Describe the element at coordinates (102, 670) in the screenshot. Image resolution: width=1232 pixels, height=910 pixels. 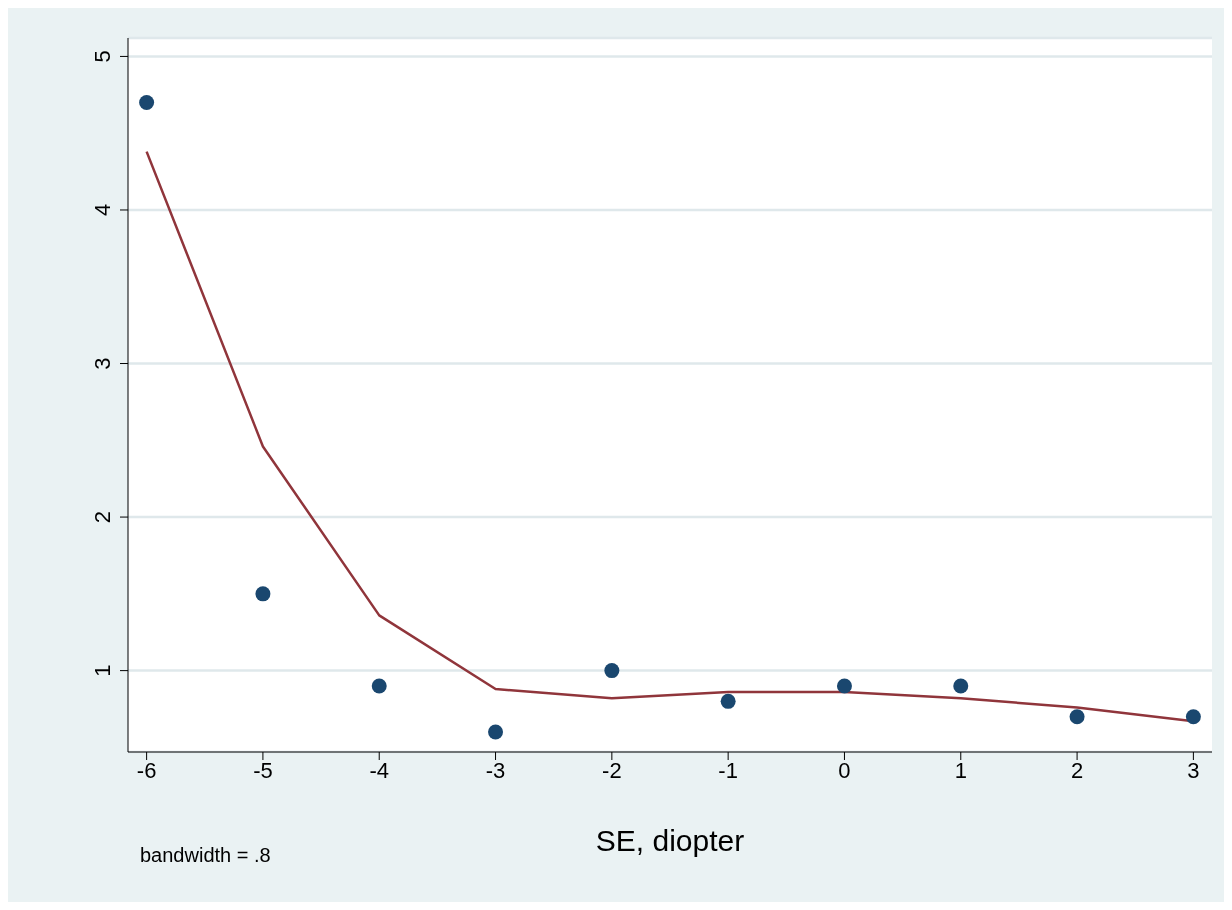
I see `y-tick-label: 1` at that location.